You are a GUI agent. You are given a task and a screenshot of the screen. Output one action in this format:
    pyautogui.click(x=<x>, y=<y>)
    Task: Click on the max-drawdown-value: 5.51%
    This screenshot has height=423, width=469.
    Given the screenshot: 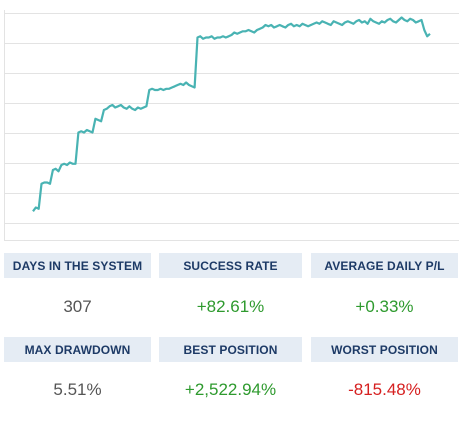 What is the action you would take?
    pyautogui.click(x=77, y=389)
    